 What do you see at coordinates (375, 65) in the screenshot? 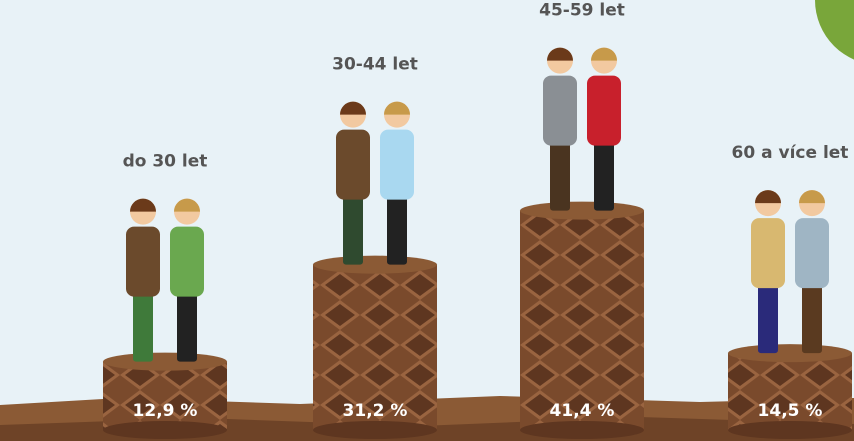
I see `category-label: 30-44 let` at bounding box center [375, 65].